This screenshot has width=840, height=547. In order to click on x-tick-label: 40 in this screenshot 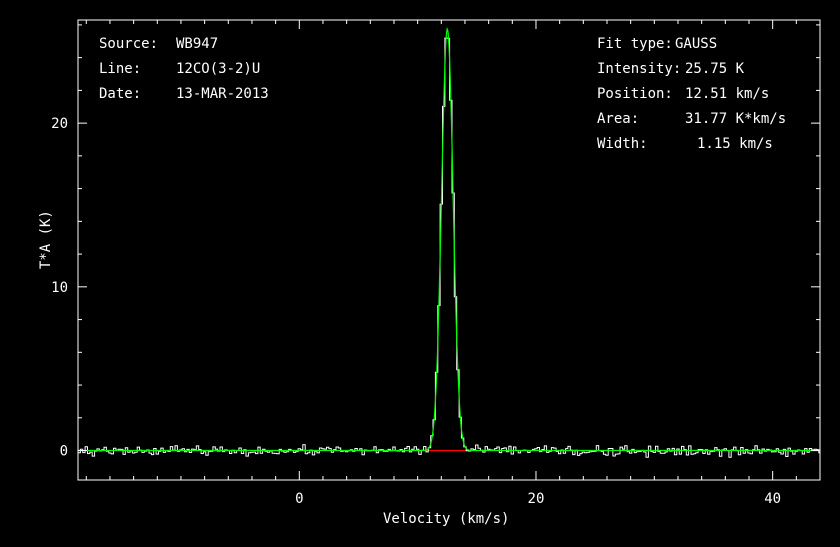, I will do `click(772, 499)`.